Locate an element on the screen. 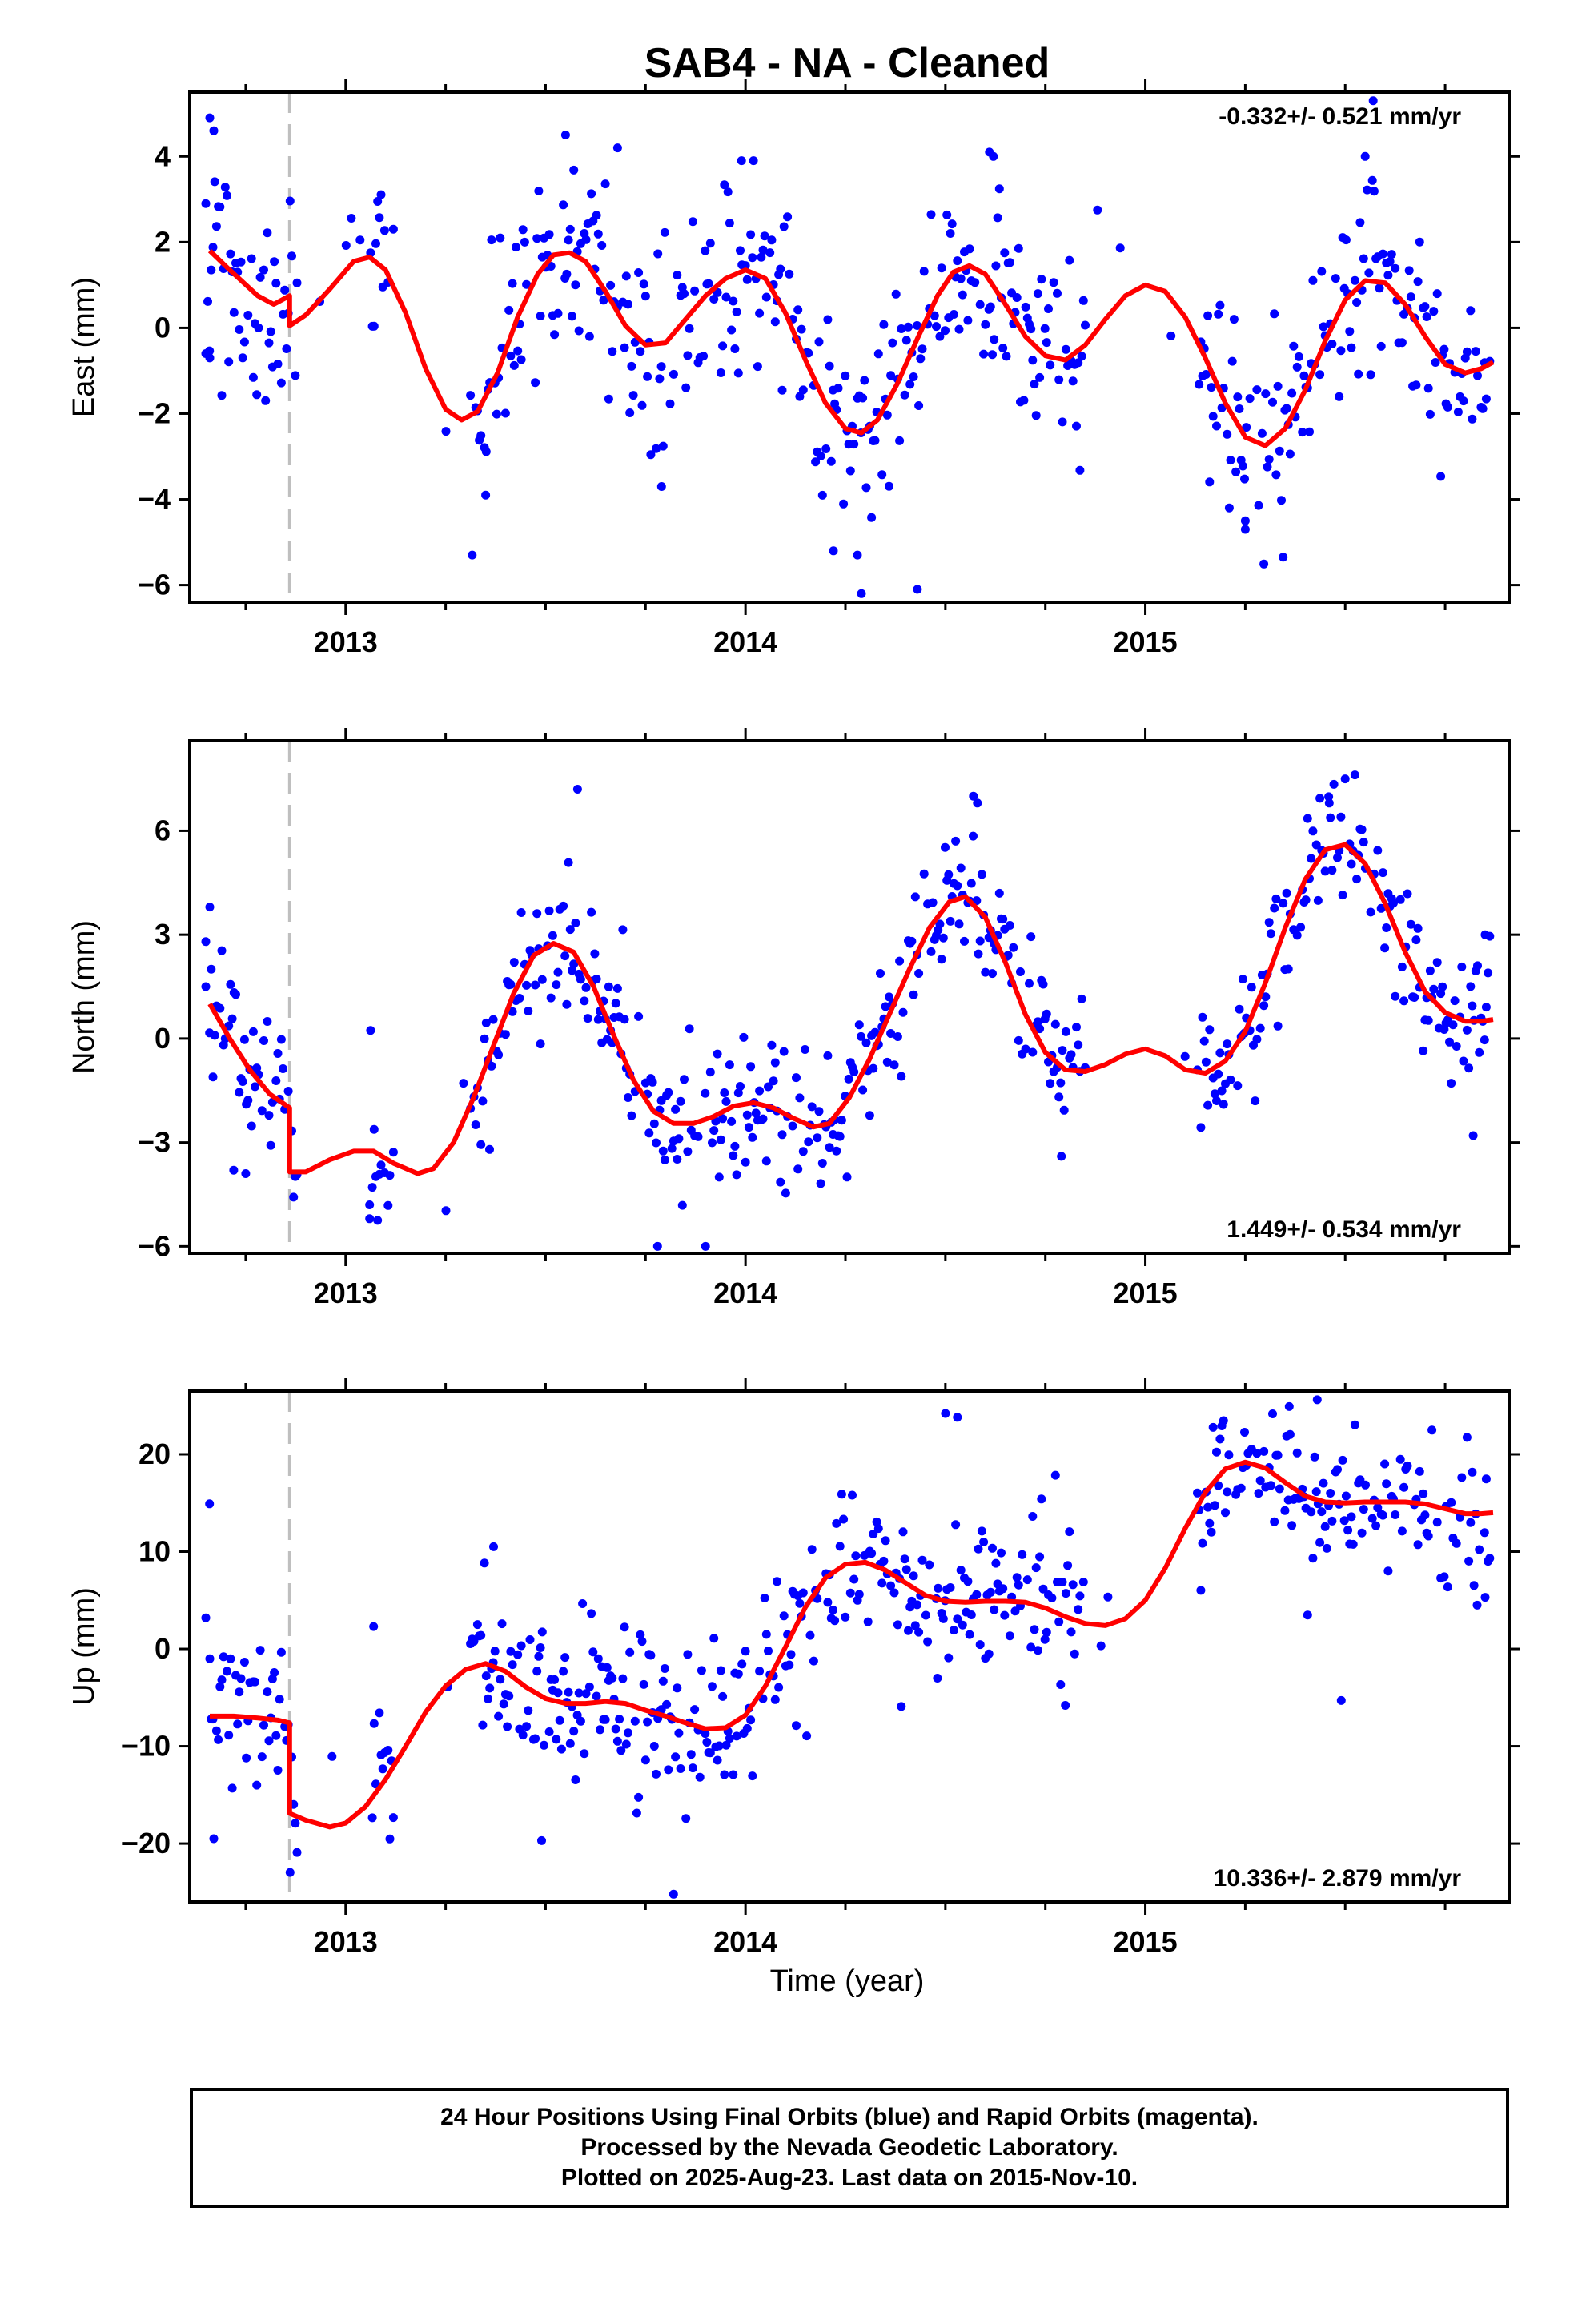 The height and width of the screenshot is (2324, 1582). y-tick-label: 0 is located at coordinates (163, 1648).